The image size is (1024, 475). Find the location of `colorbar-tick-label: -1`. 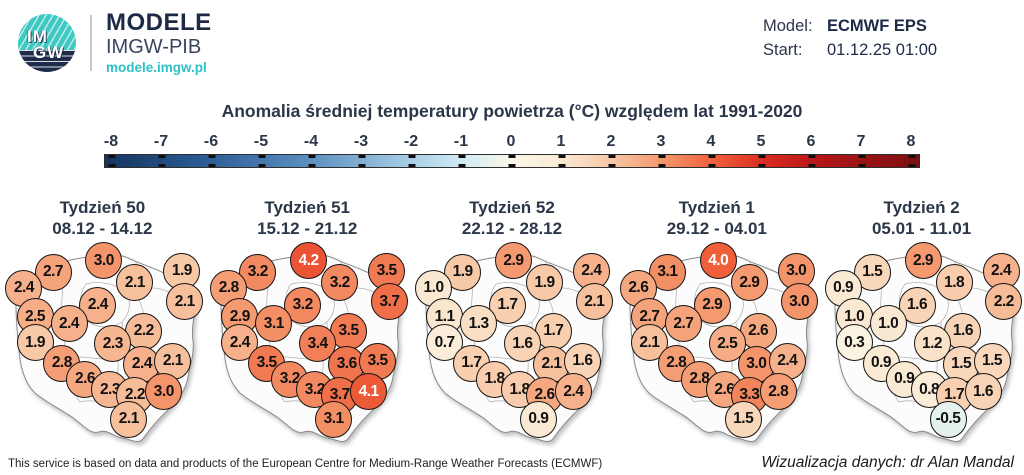

colorbar-tick-label: -1 is located at coordinates (461, 141).